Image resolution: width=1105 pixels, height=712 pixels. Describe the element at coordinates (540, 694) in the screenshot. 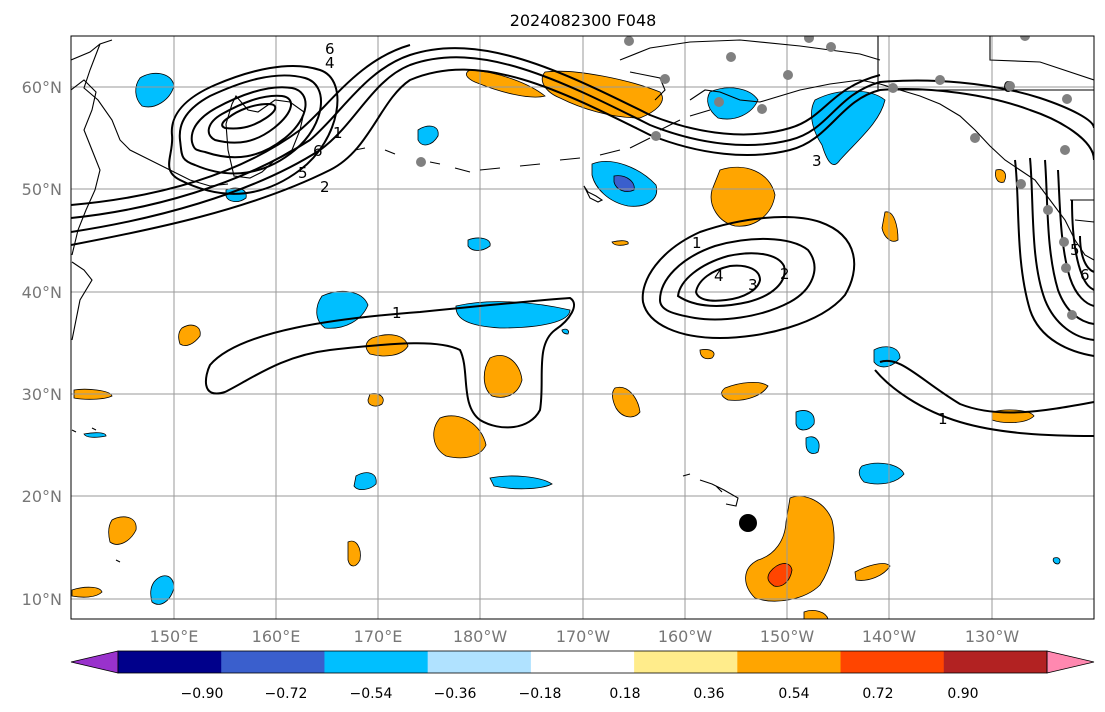

I see `colorbar-tick-label: −0.18` at that location.